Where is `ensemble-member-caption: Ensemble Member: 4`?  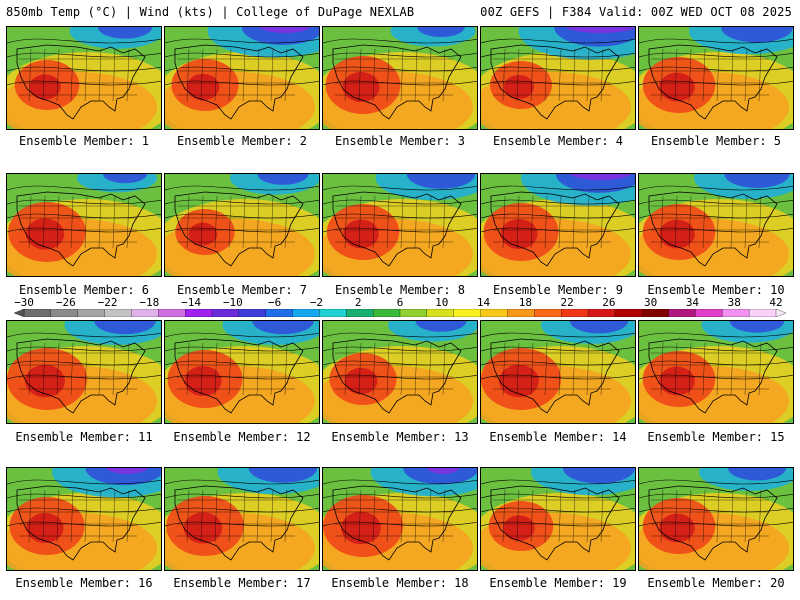 ensemble-member-caption: Ensemble Member: 4 is located at coordinates (558, 141).